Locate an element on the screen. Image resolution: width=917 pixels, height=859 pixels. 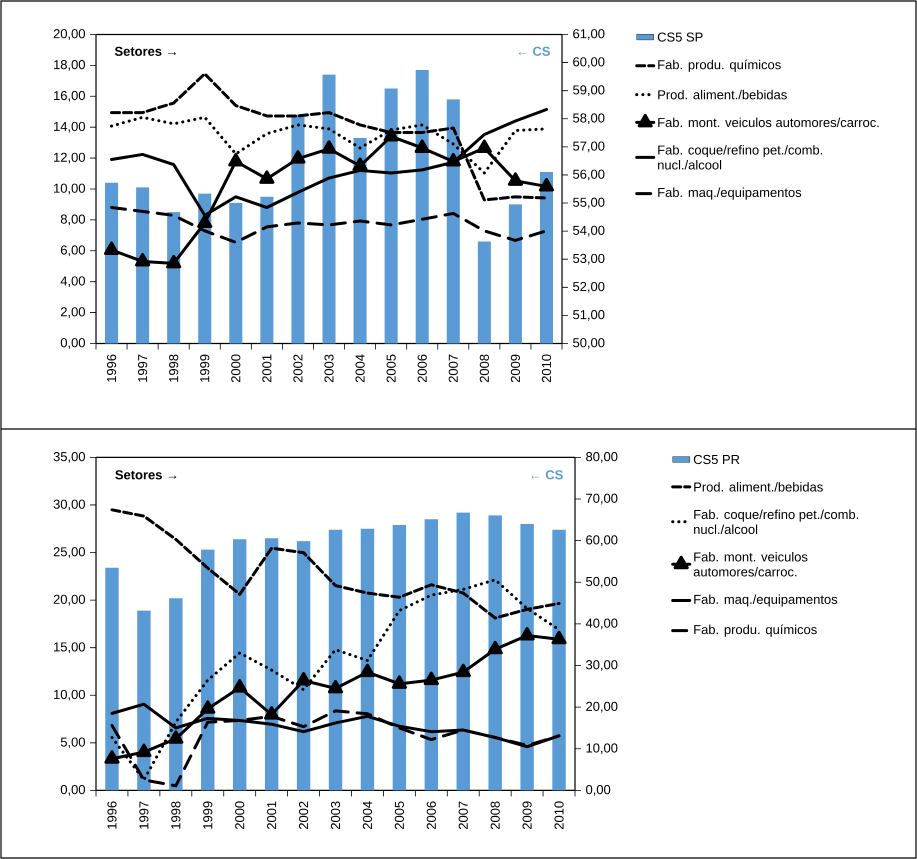
y-tick-label: 16,00 is located at coordinates (69, 96).